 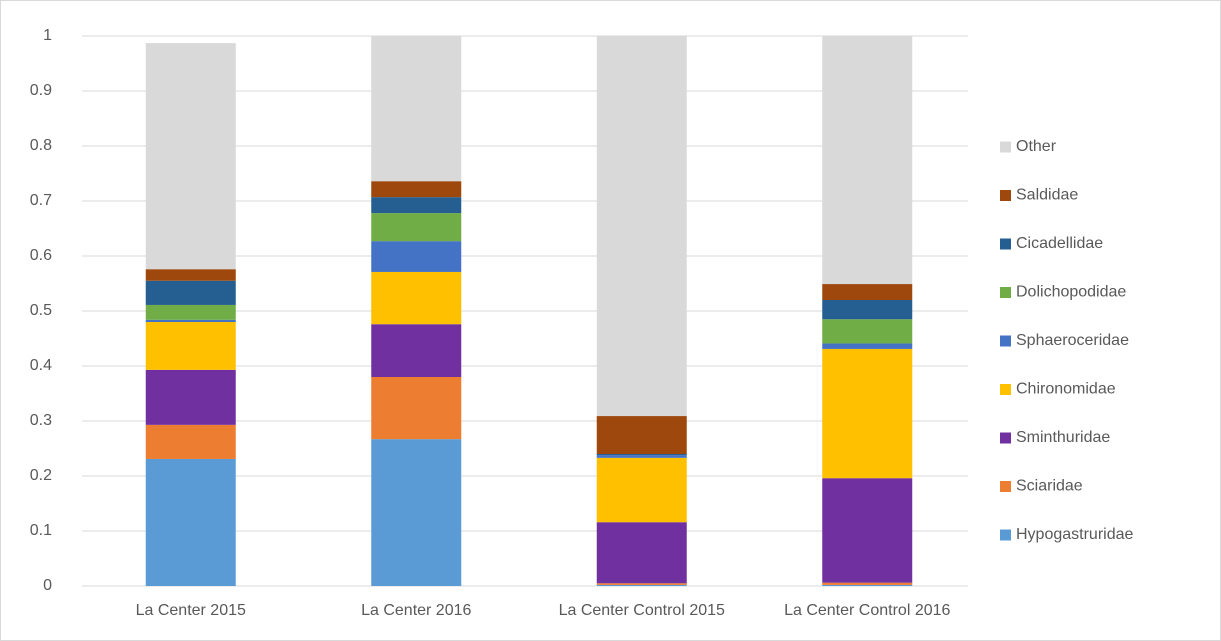 What do you see at coordinates (41, 475) in the screenshot?
I see `y-tick-label: 0.2` at bounding box center [41, 475].